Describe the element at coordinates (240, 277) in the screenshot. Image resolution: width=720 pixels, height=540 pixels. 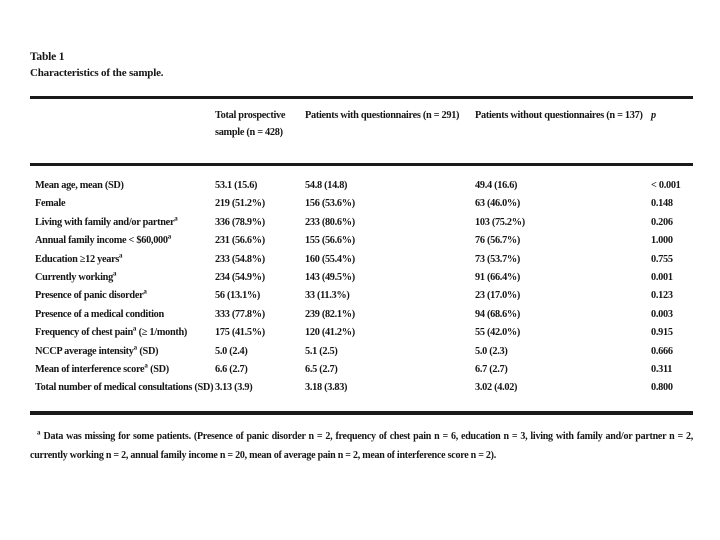
I see `cell-total-sample: 234 (54.9%)` at that location.